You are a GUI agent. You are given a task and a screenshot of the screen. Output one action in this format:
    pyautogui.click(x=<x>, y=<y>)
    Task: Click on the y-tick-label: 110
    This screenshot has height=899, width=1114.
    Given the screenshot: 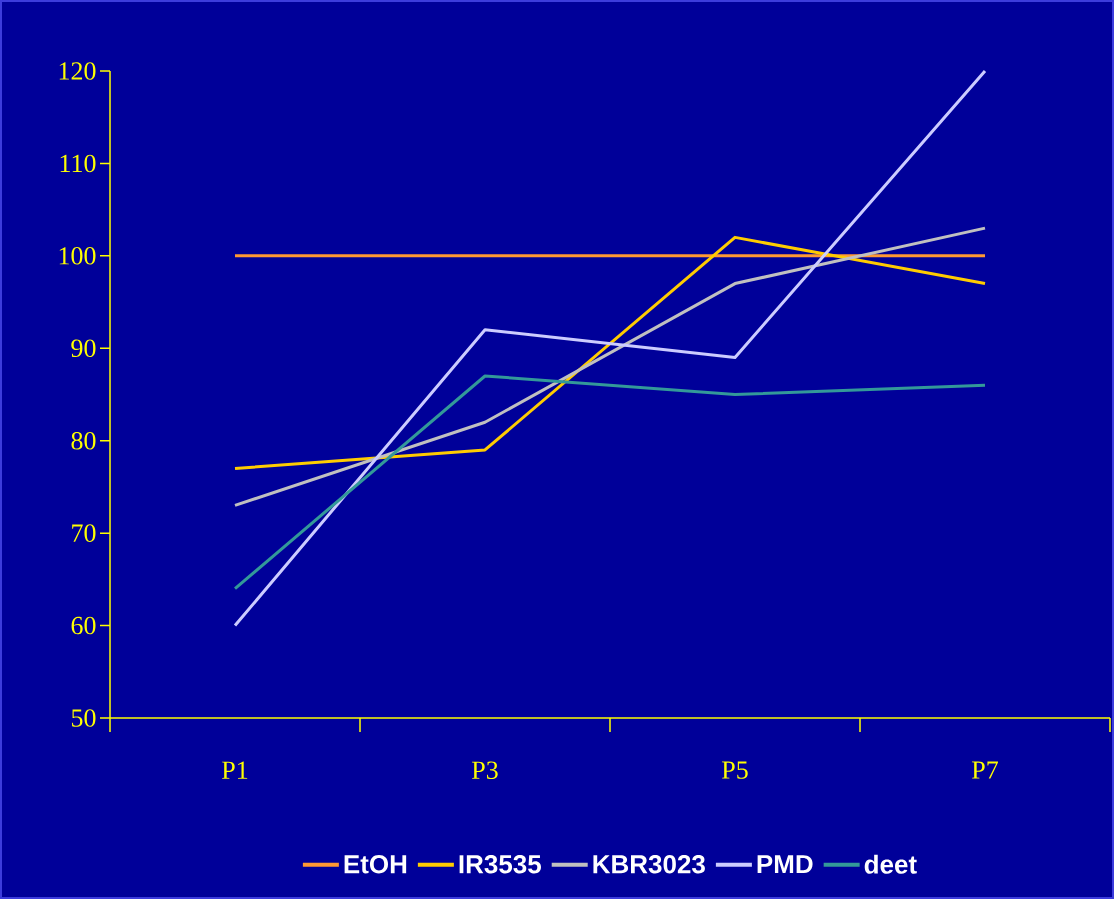 What is the action you would take?
    pyautogui.click(x=78, y=163)
    